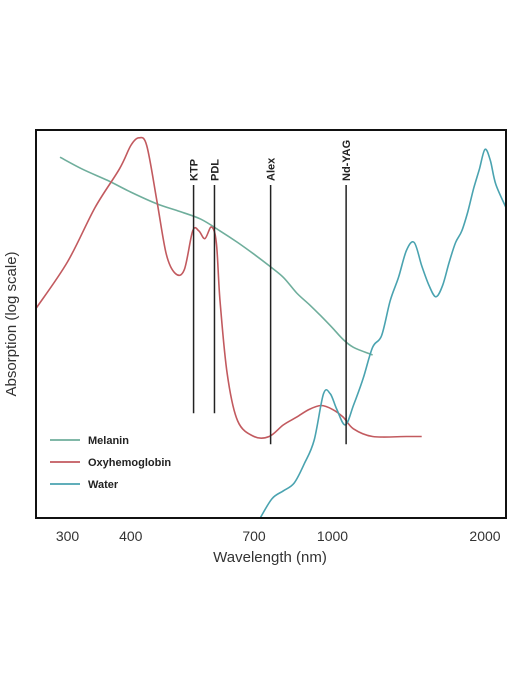 This screenshot has width=508, height=696. I want to click on x-tick-label: 2000, so click(484, 536).